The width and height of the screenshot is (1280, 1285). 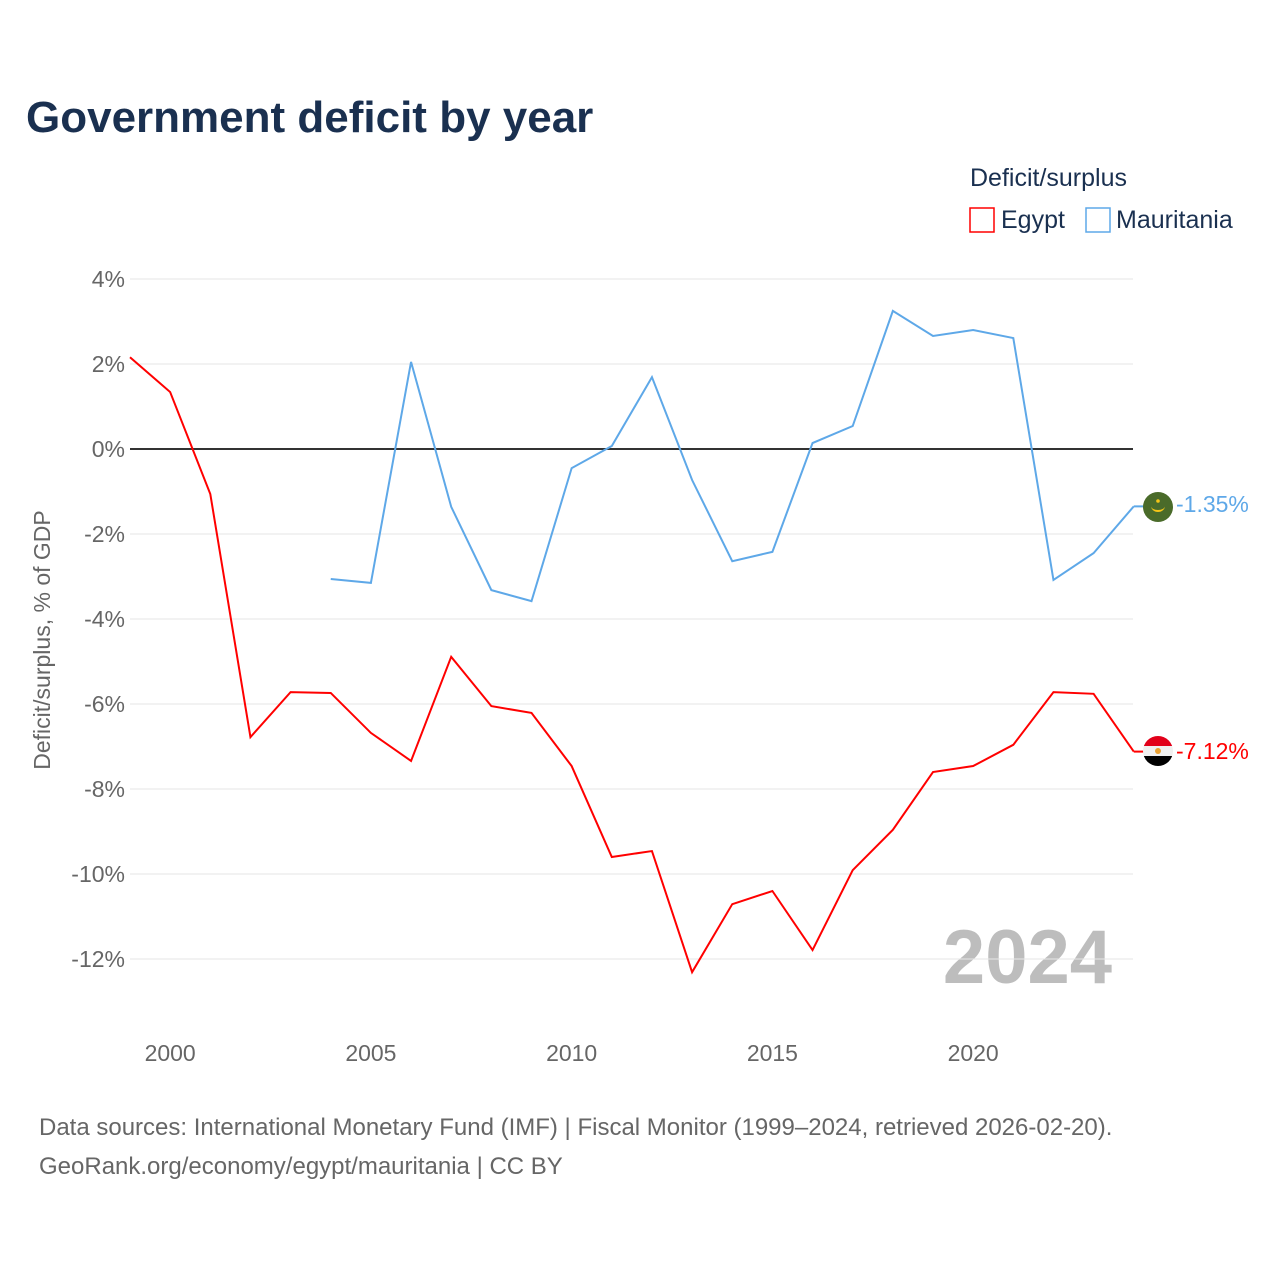 I want to click on y-tick-label: 4%, so click(x=108, y=279).